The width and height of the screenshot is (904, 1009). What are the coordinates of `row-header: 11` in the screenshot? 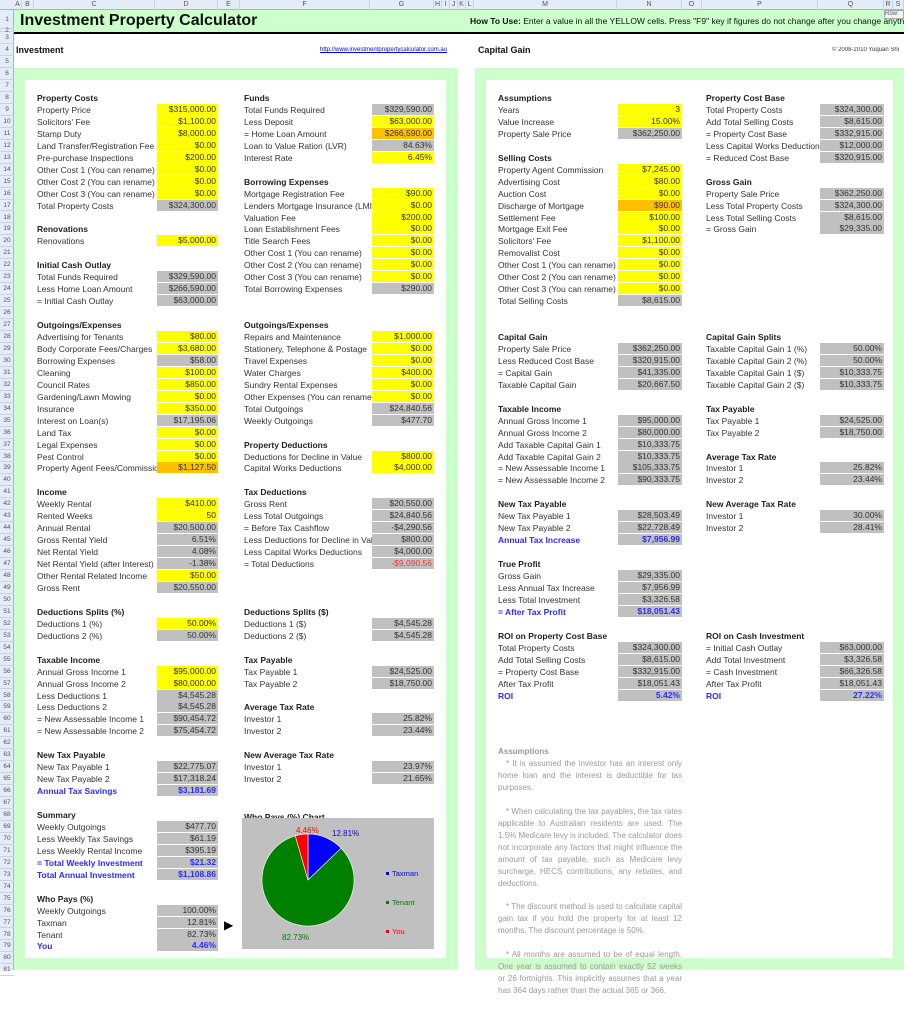 It's located at (7, 134).